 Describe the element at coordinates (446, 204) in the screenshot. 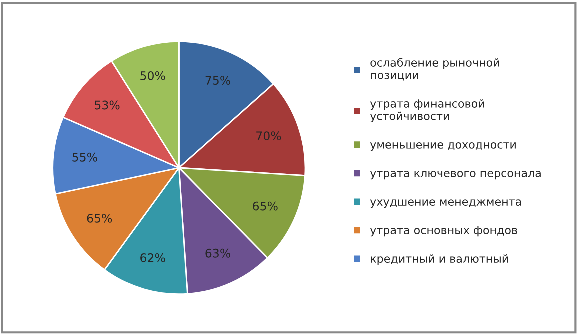

I see `legend-label: ухудшение менеджмента` at that location.